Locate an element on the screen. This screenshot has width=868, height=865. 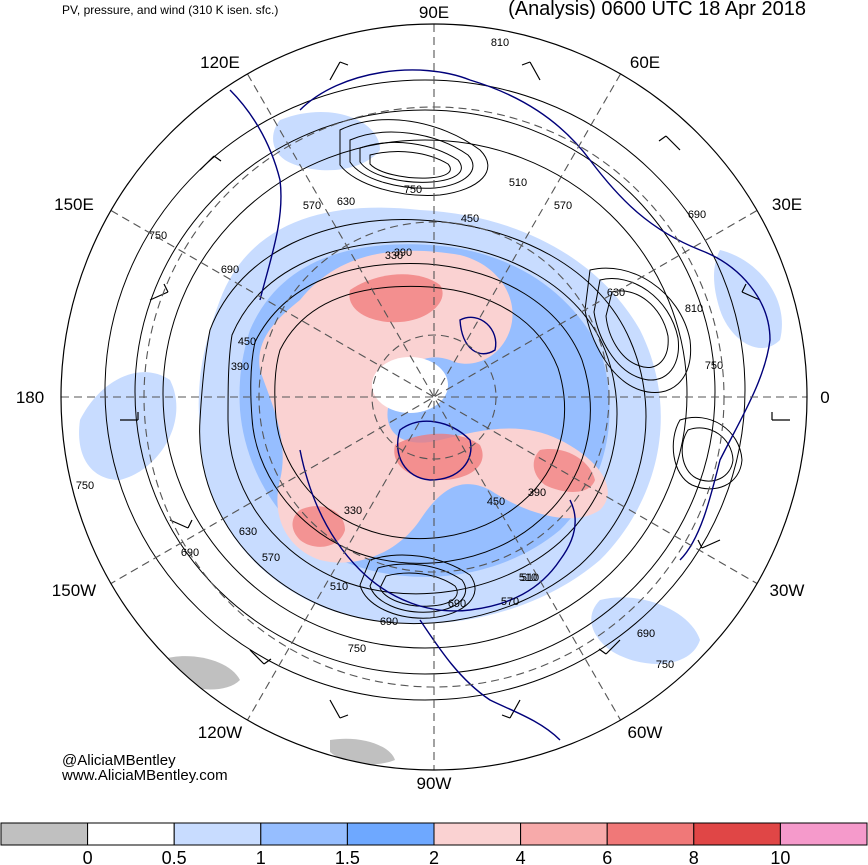
colorbar-tick-label: 8 is located at coordinates (694, 856).